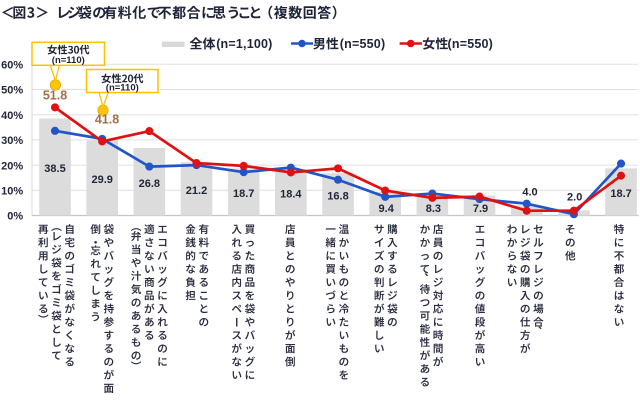 This screenshot has height=404, width=640. What do you see at coordinates (149, 184) in the screenshot?
I see `svg-text: 26.8` at bounding box center [149, 184].